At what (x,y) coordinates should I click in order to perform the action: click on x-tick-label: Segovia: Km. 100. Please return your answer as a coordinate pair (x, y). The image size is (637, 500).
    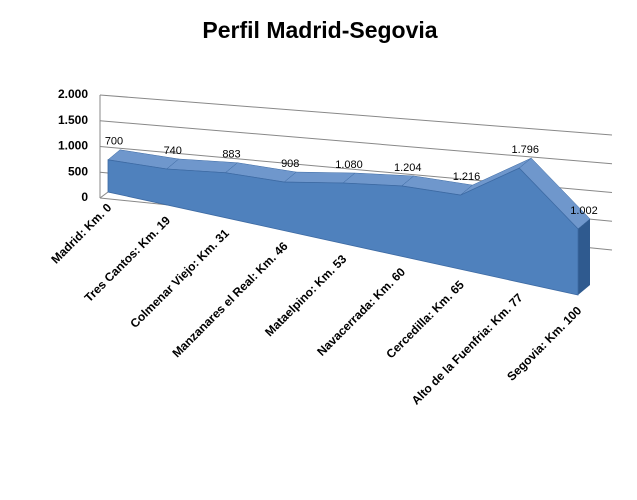
    Looking at the image, I should click on (544, 343).